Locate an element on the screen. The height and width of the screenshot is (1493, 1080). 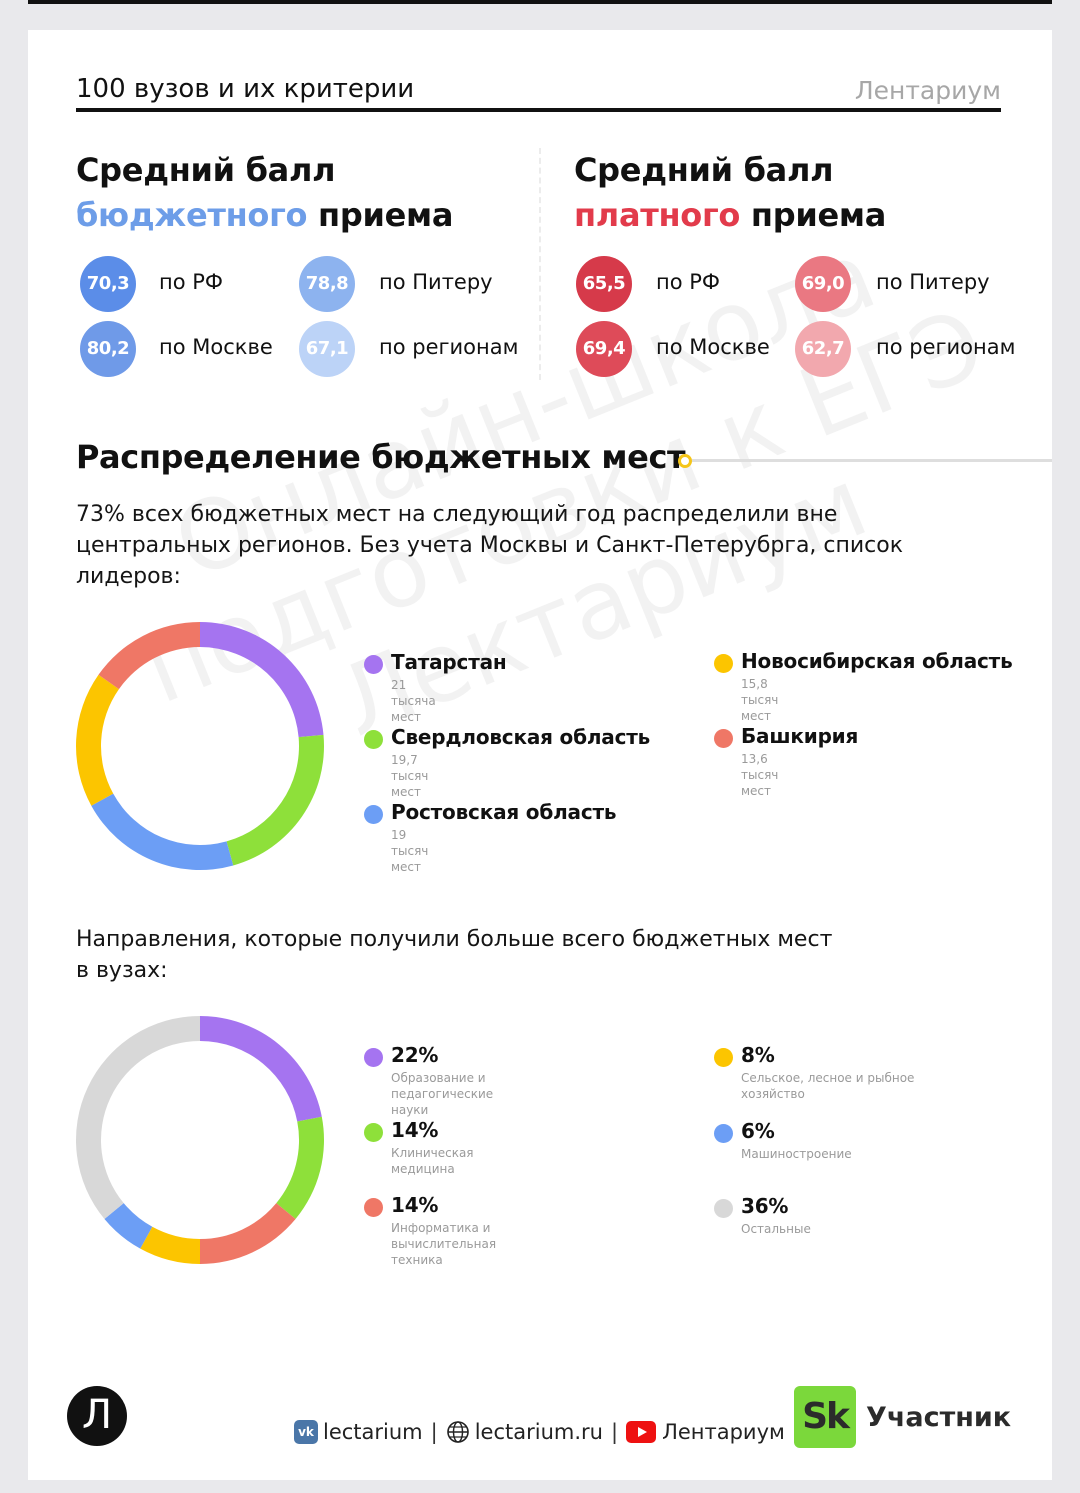
budget-title-accent: бюджетного is located at coordinates (192, 215).